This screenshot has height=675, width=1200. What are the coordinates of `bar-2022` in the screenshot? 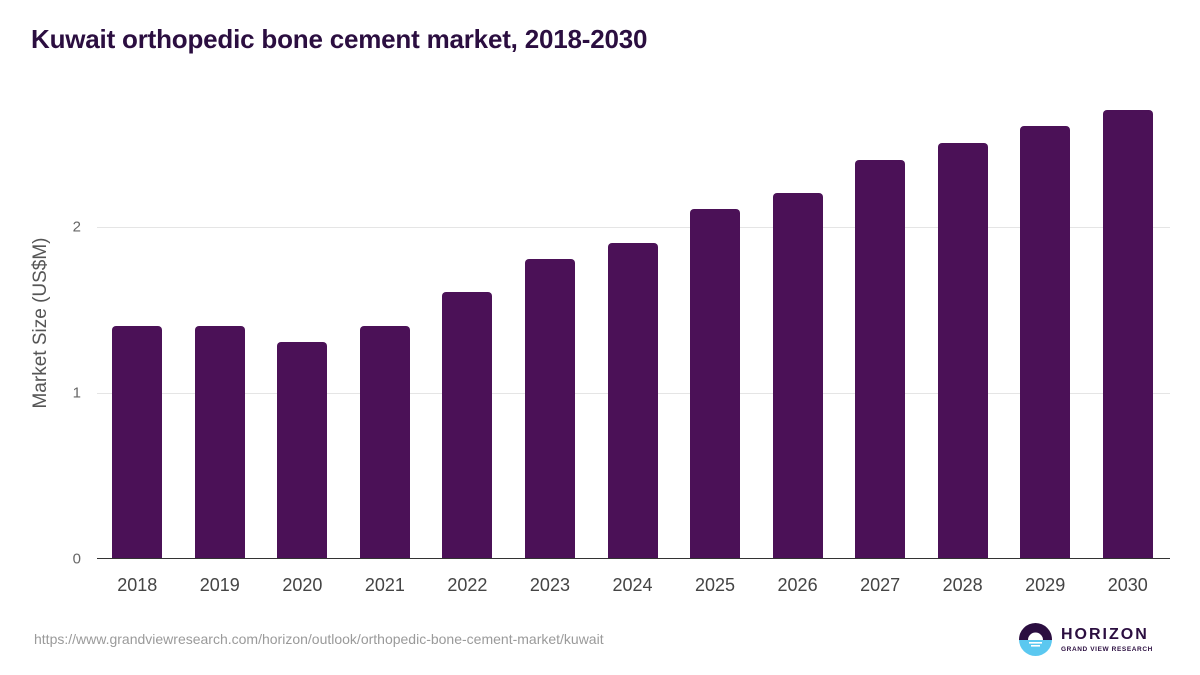 It's located at (467, 425).